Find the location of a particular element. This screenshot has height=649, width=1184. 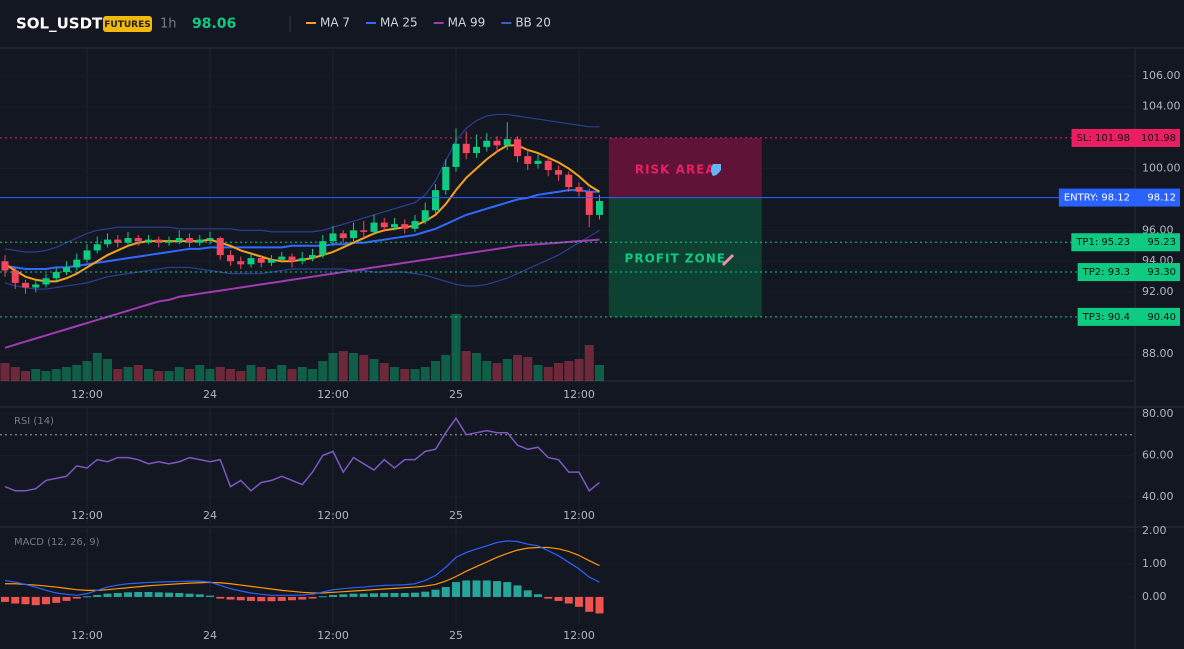

y-tick-label: 100.00 is located at coordinates (1161, 168).